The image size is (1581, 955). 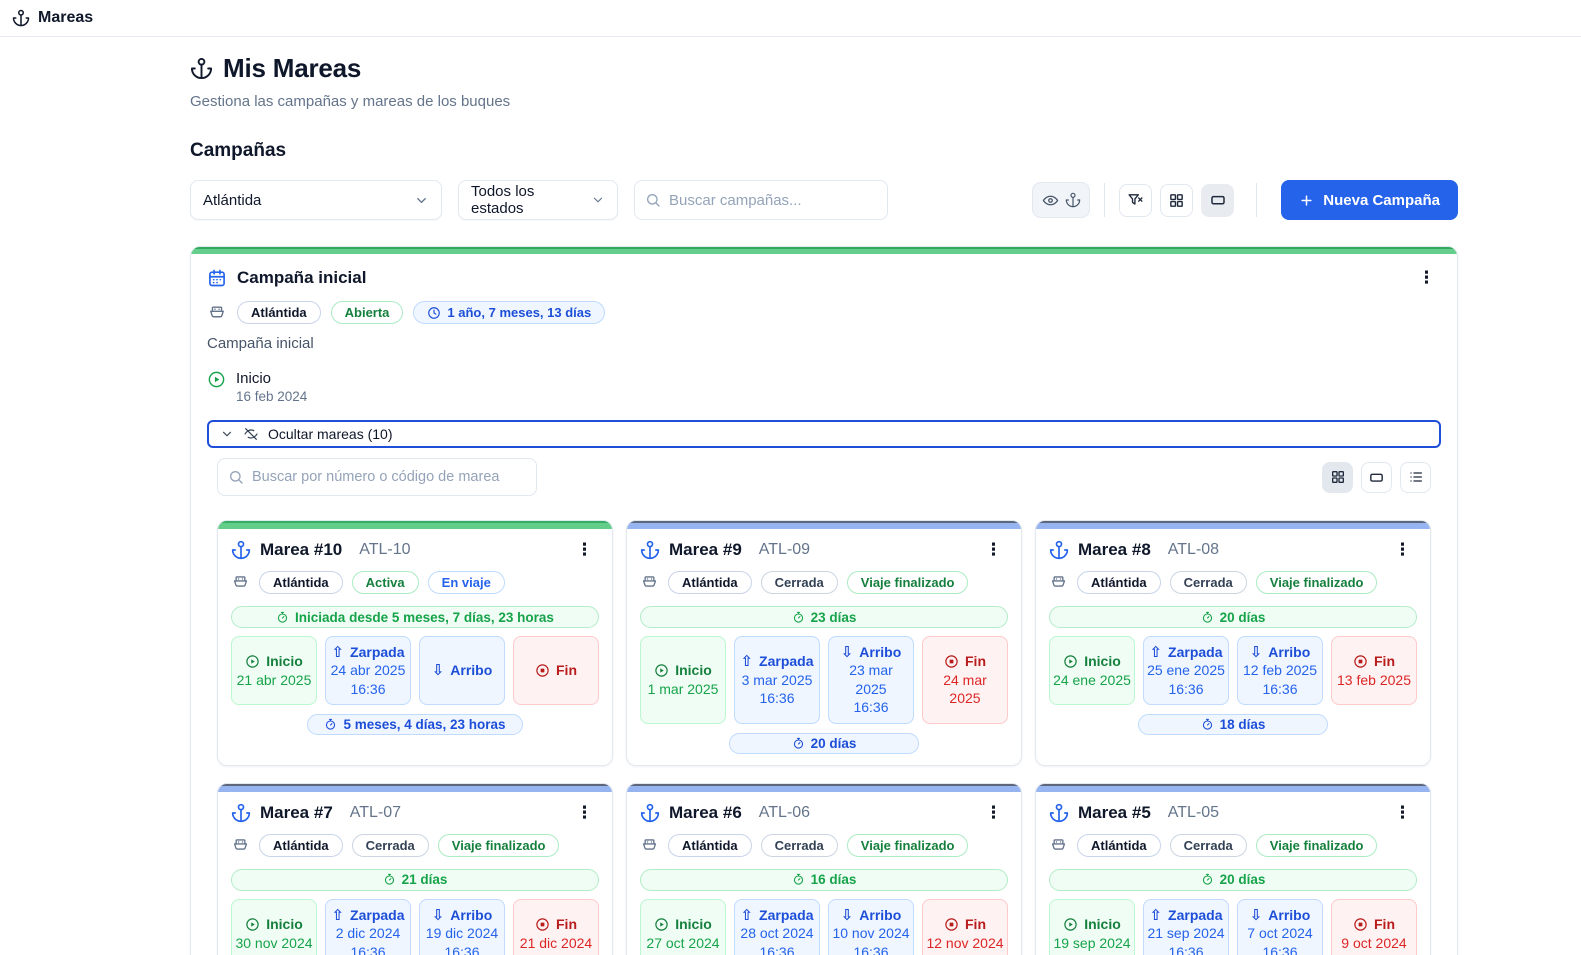 I want to click on marea-voyage-duration-badge: 5 meses, 4 días, 23 horas, so click(x=415, y=725).